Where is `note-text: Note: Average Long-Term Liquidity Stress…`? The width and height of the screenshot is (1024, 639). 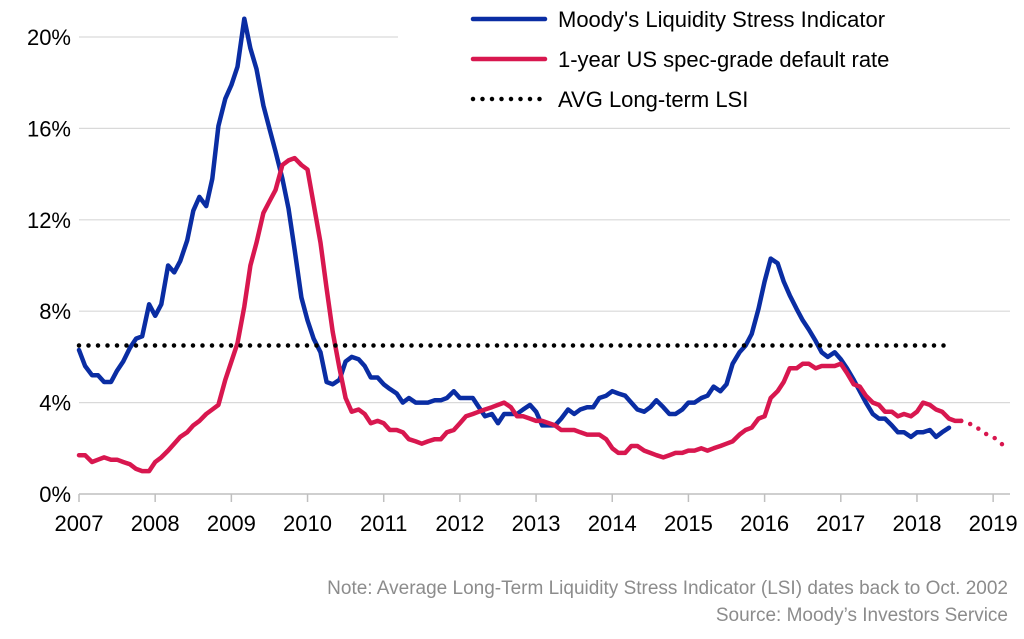 note-text: Note: Average Long-Term Liquidity Stress… is located at coordinates (667, 588).